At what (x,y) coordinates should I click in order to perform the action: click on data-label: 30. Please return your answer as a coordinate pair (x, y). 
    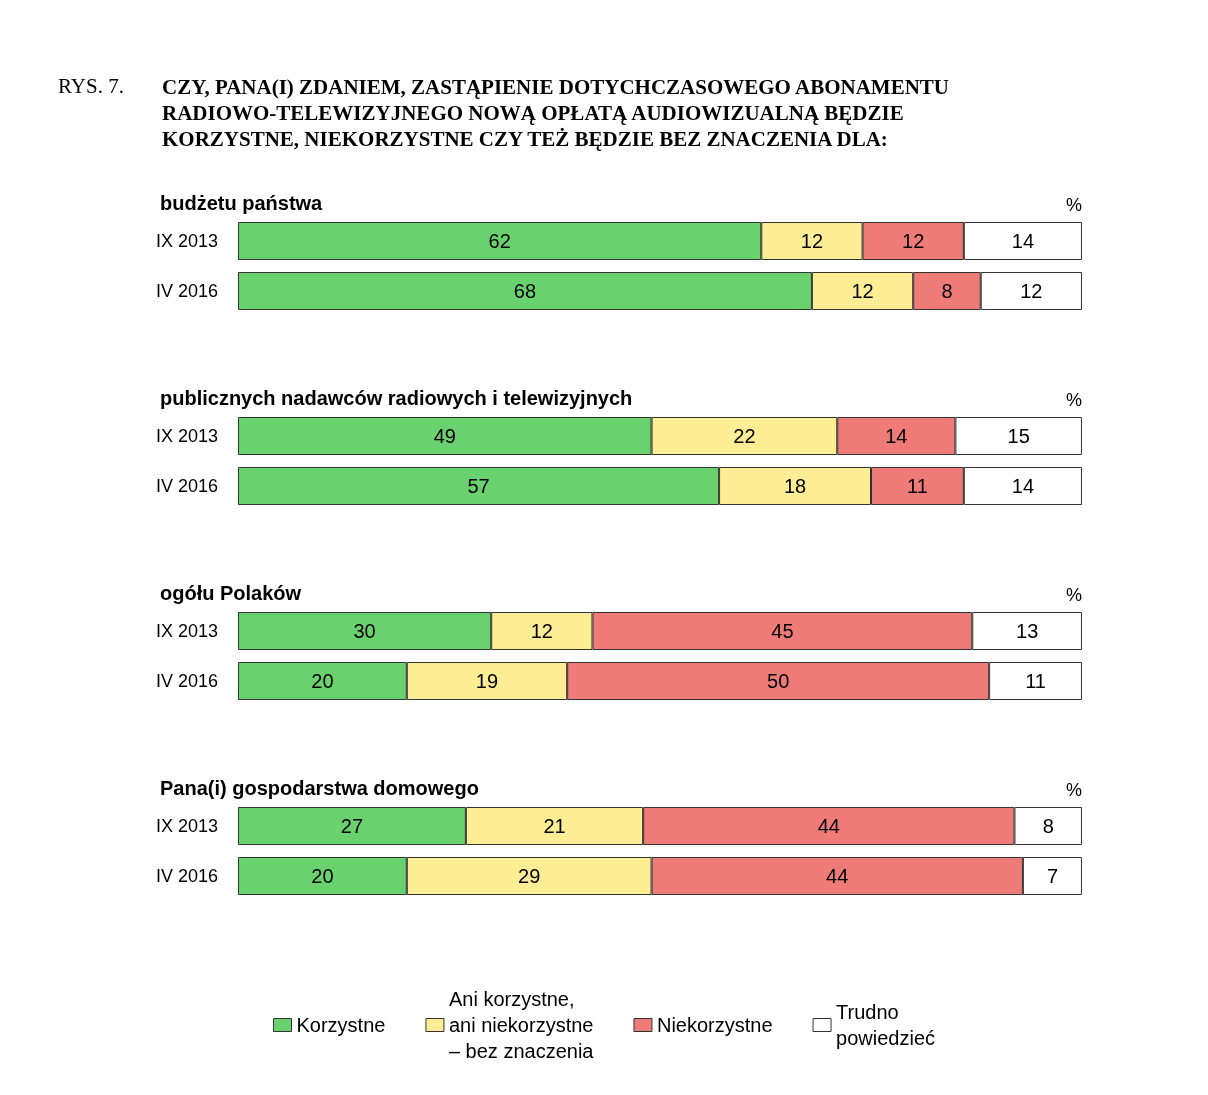
    Looking at the image, I should click on (364, 631).